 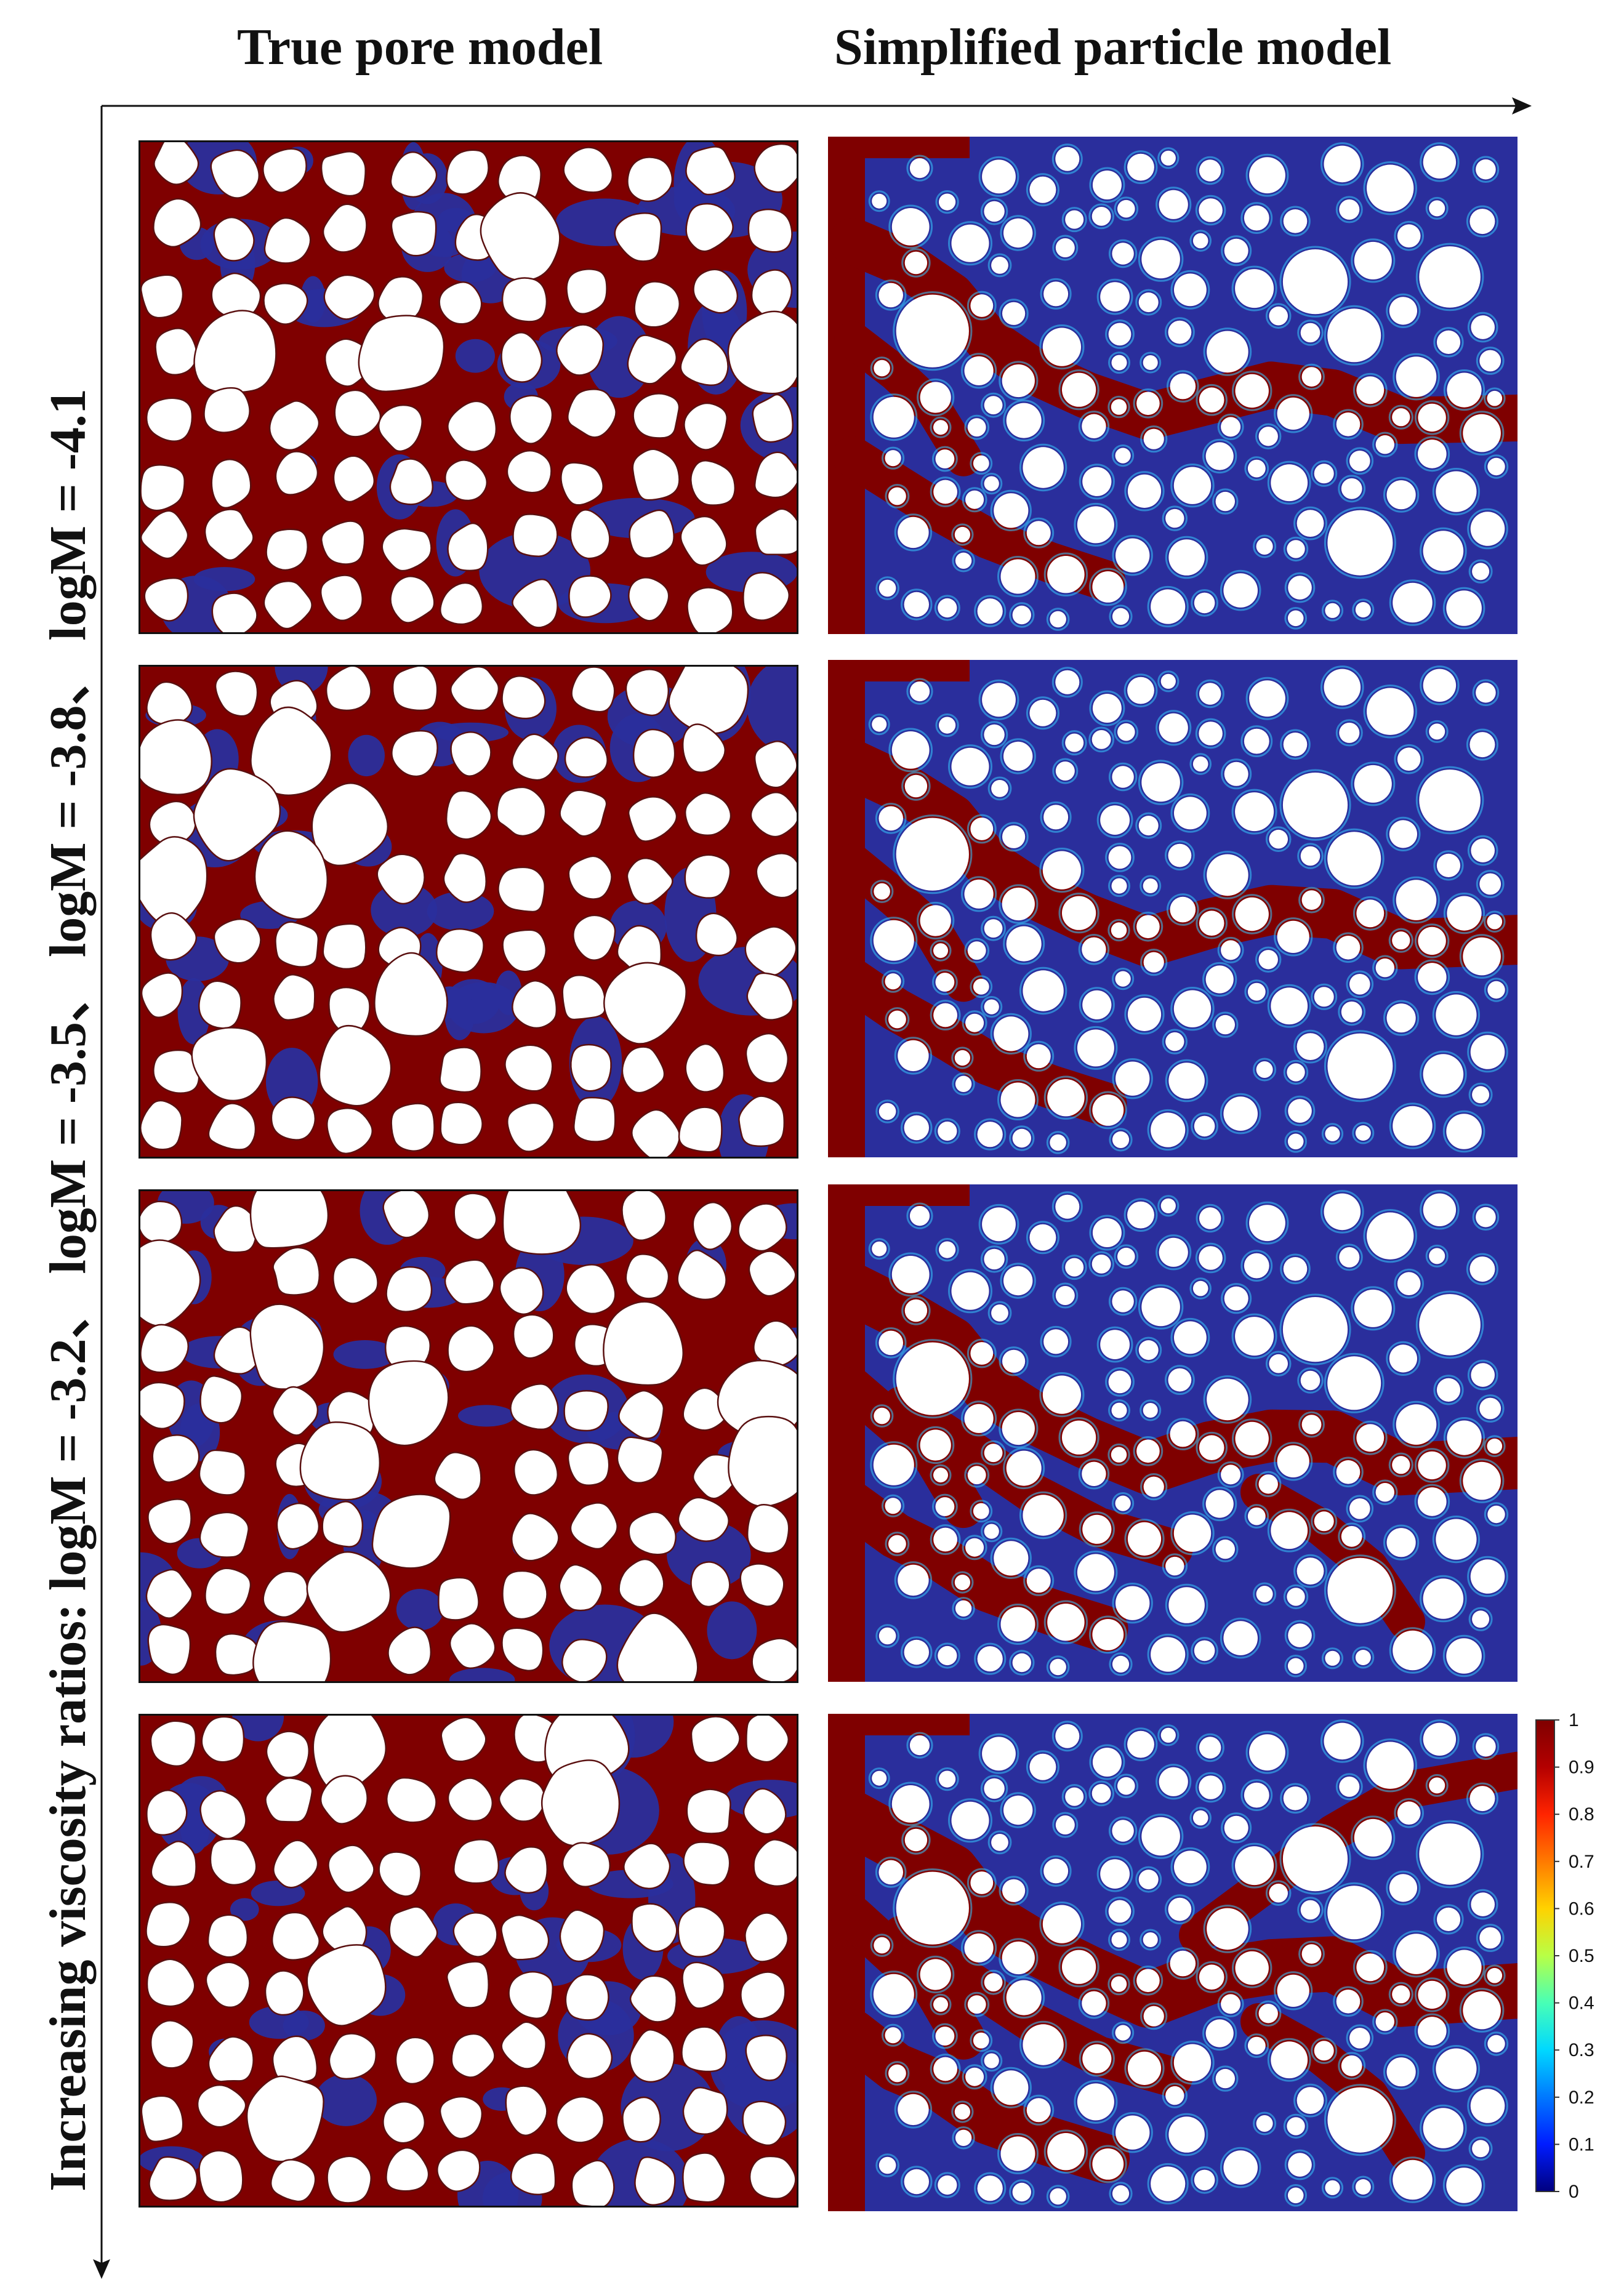 What do you see at coordinates (1188, 909) in the screenshot?
I see `particle-cluster` at bounding box center [1188, 909].